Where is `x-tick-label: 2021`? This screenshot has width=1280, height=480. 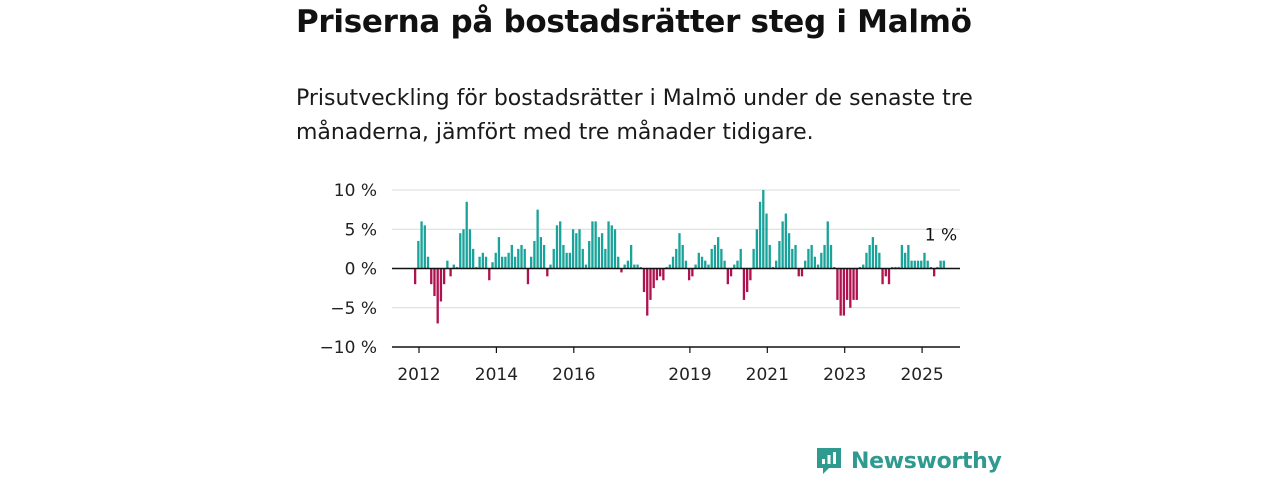 x-tick-label: 2021 is located at coordinates (767, 375).